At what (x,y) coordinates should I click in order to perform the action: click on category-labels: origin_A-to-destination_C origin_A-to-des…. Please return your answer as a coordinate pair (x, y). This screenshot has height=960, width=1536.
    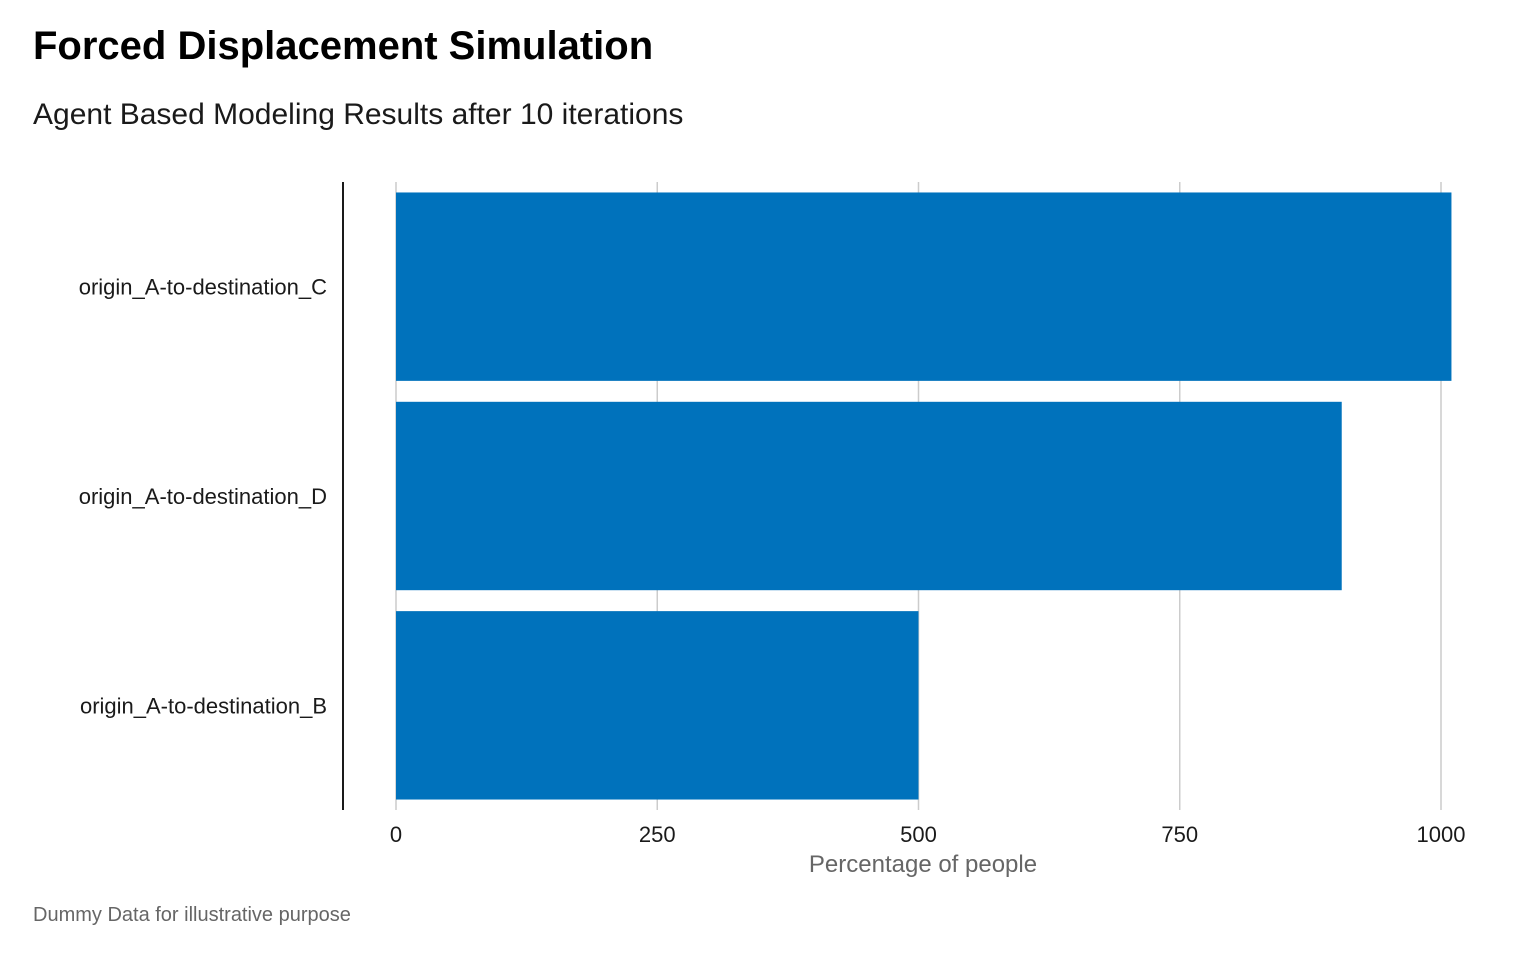
    Looking at the image, I should click on (203, 497).